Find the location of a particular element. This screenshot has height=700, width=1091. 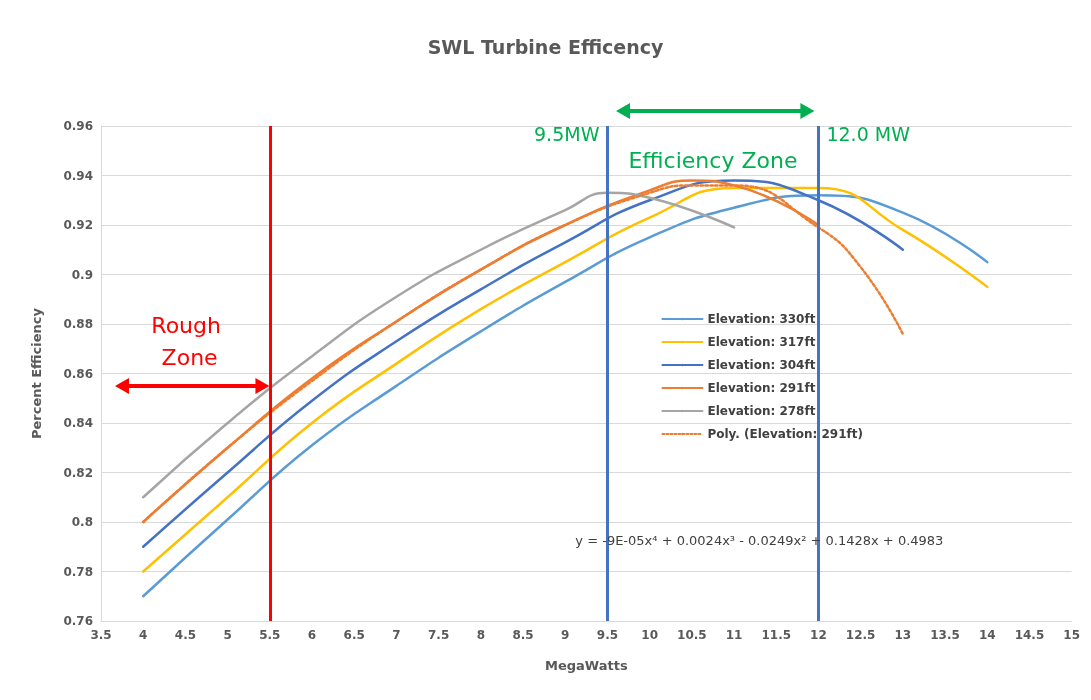

legend-label: Elevation: 317ft is located at coordinates (761, 342).